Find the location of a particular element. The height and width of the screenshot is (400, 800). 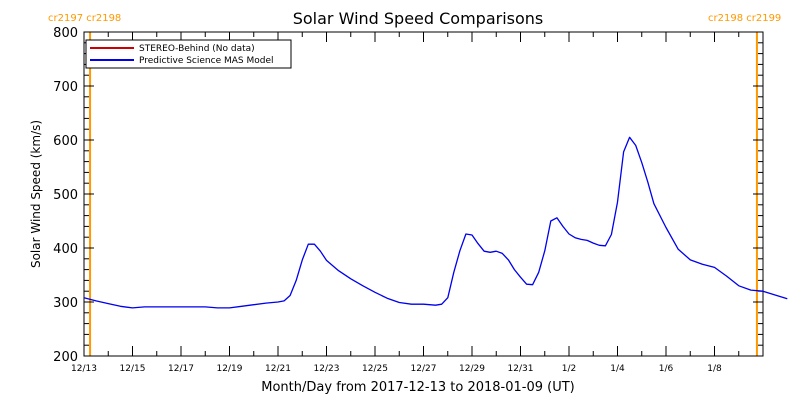

y-tick-label: 500 is located at coordinates (65, 195).